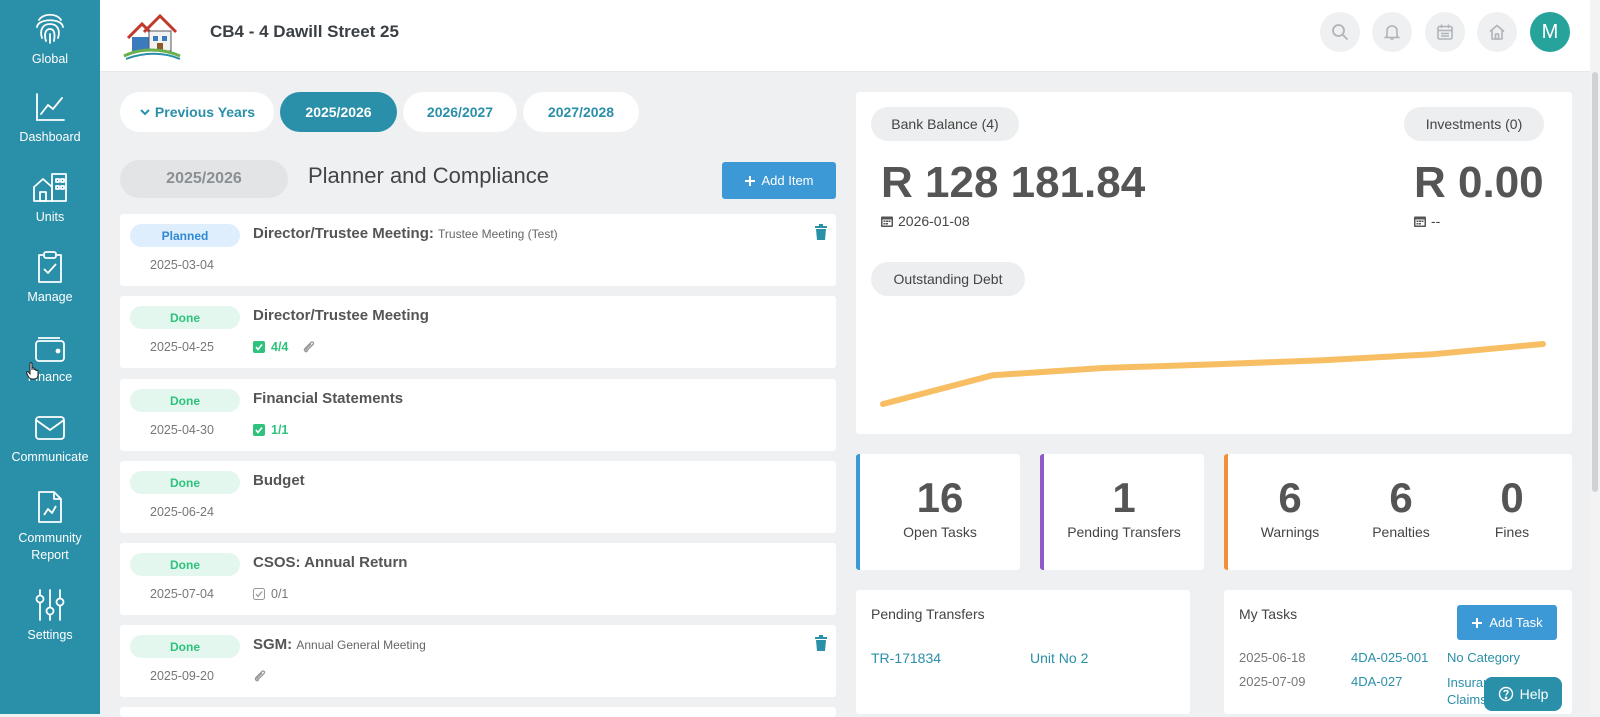 This screenshot has height=717, width=1600. I want to click on add-task-button: Add Task, so click(1507, 622).